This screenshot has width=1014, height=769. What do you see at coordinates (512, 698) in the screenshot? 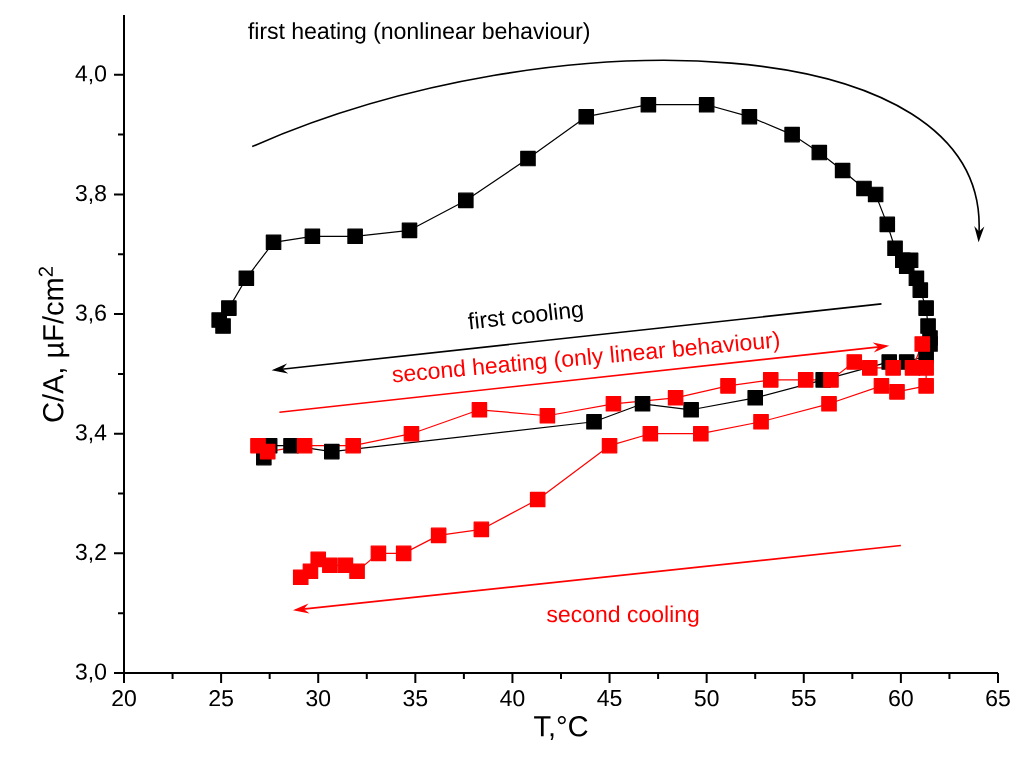
I see `x-tick-label: 40` at bounding box center [512, 698].